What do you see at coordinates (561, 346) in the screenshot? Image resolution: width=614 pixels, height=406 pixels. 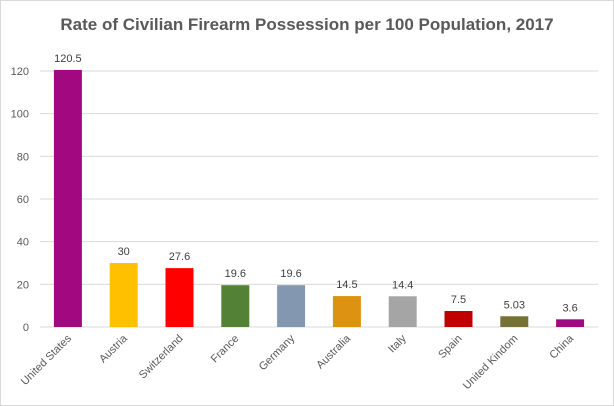 I see `x-tick-label: China` at bounding box center [561, 346].